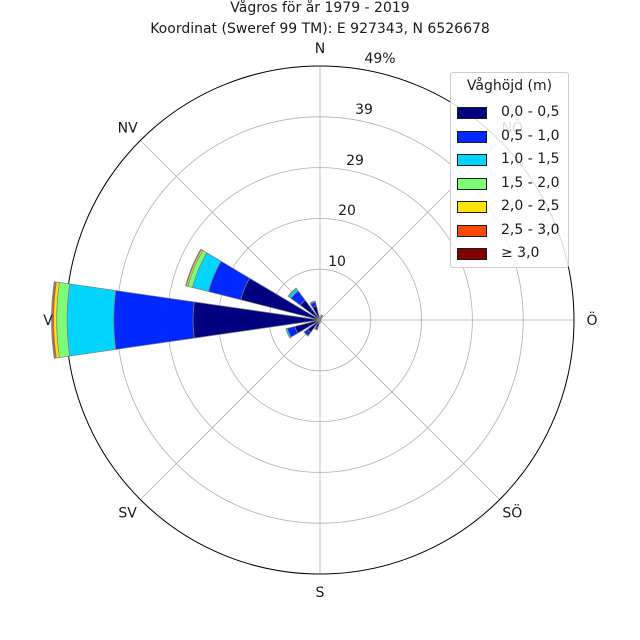  I want to click on direction-label: Ö, so click(591, 320).